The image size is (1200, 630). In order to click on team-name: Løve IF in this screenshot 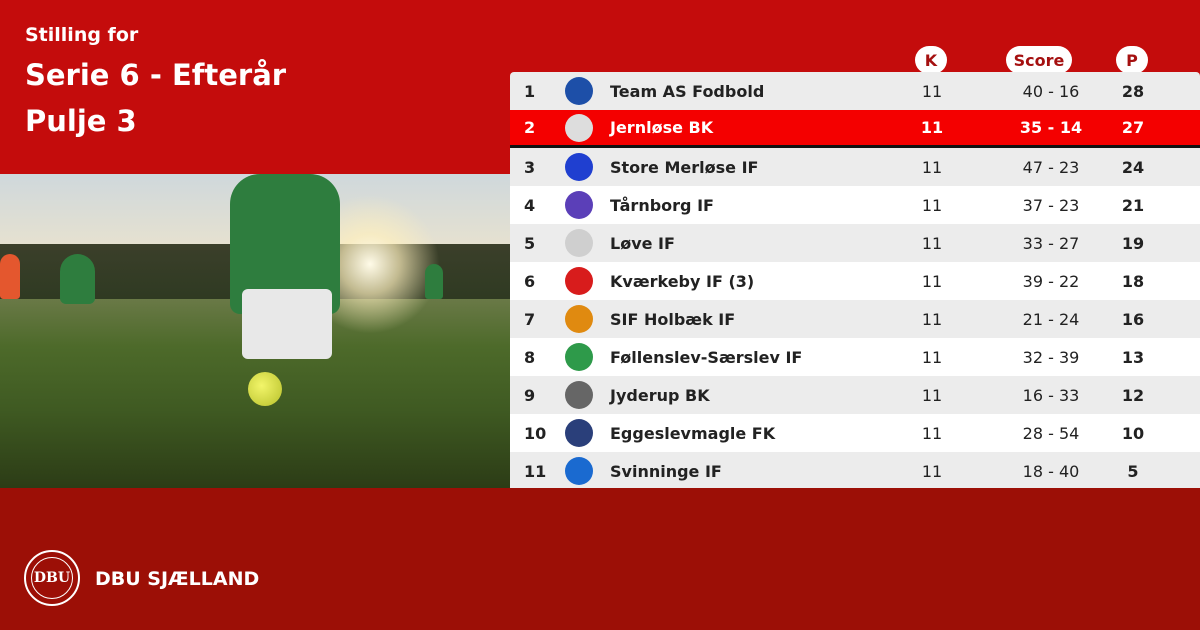, I will do `click(642, 243)`.